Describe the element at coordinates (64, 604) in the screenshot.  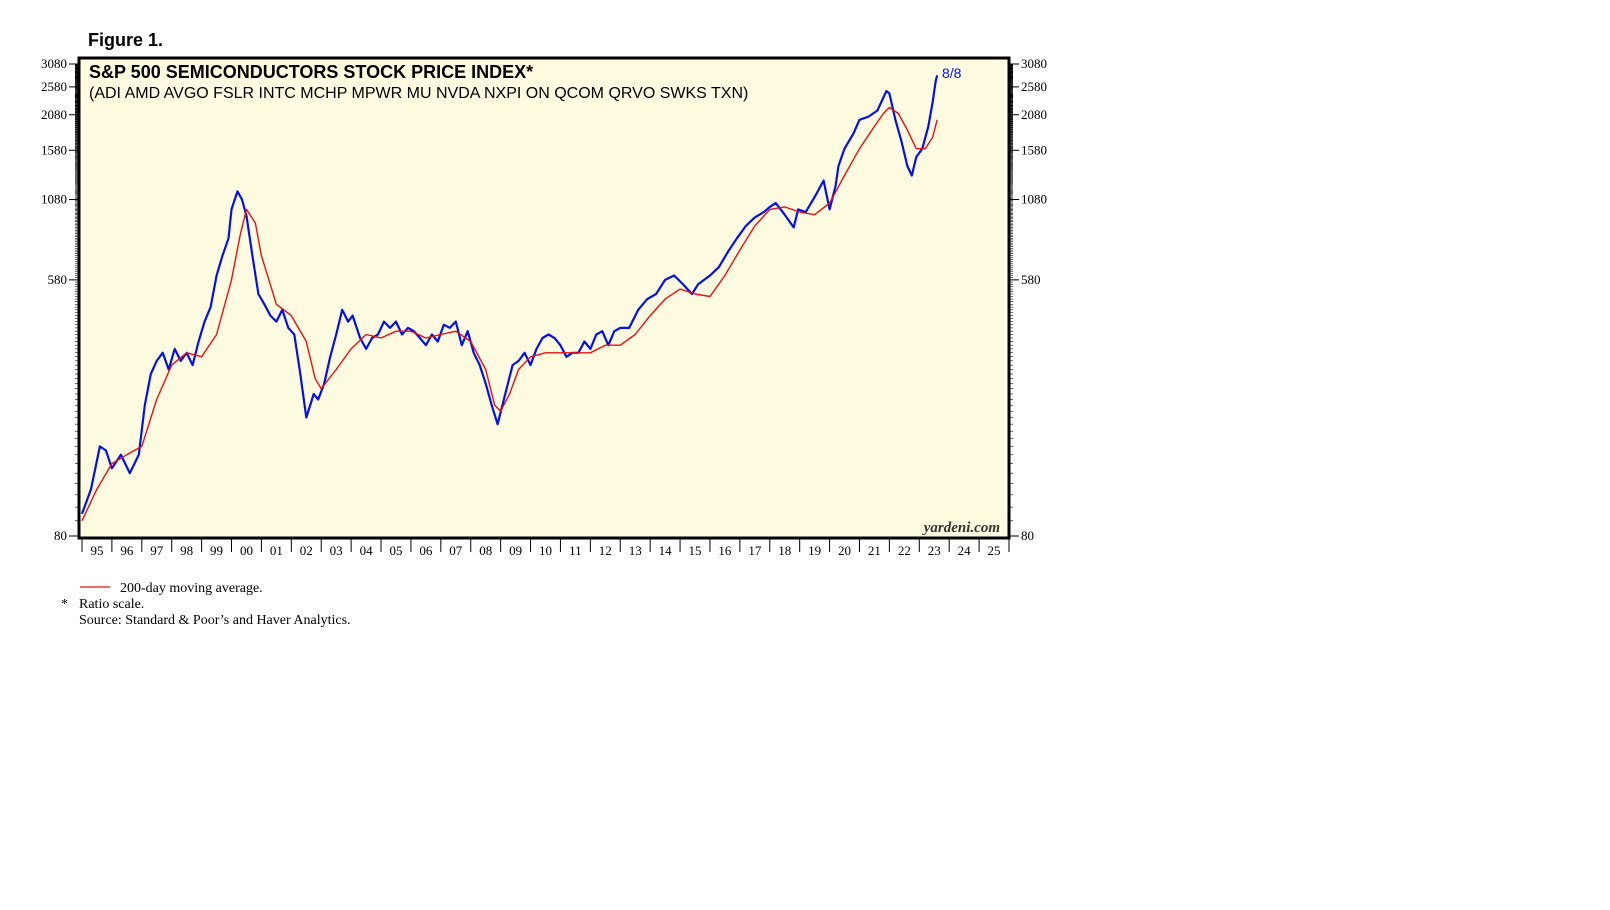
I see `footnote-star: *` at that location.